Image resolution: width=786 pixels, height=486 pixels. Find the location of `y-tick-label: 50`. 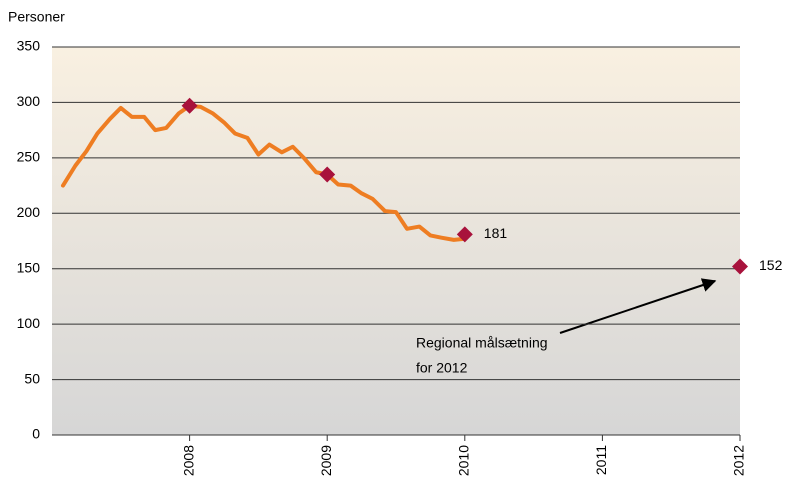

y-tick-label: 50 is located at coordinates (32, 378).